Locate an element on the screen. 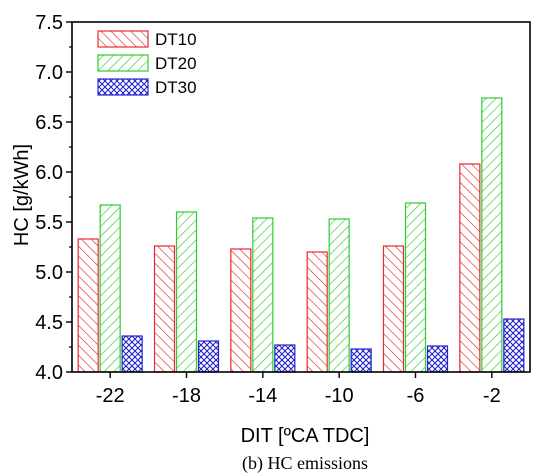  x-tick-label-3: -10 is located at coordinates (339, 396).